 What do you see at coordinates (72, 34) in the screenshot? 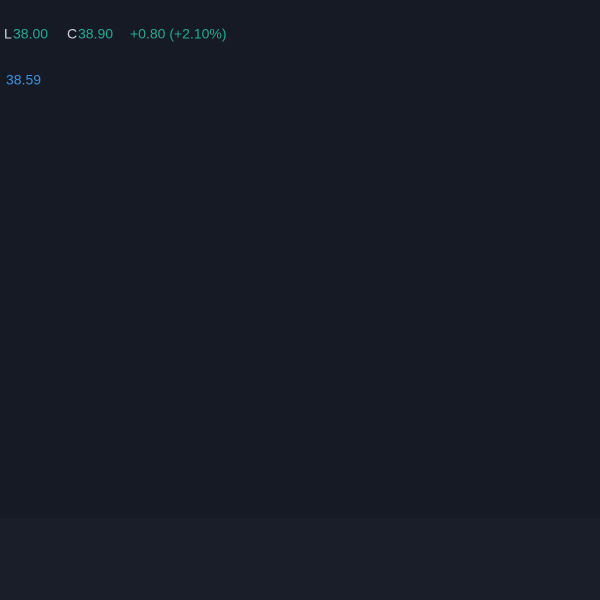
I see `close-label: C` at bounding box center [72, 34].